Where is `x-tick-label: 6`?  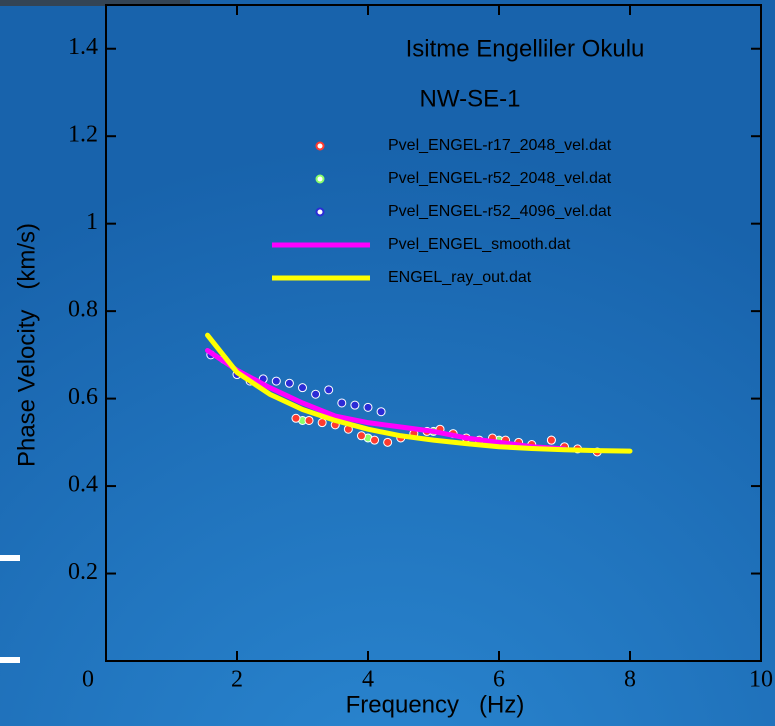 x-tick-label: 6 is located at coordinates (499, 680).